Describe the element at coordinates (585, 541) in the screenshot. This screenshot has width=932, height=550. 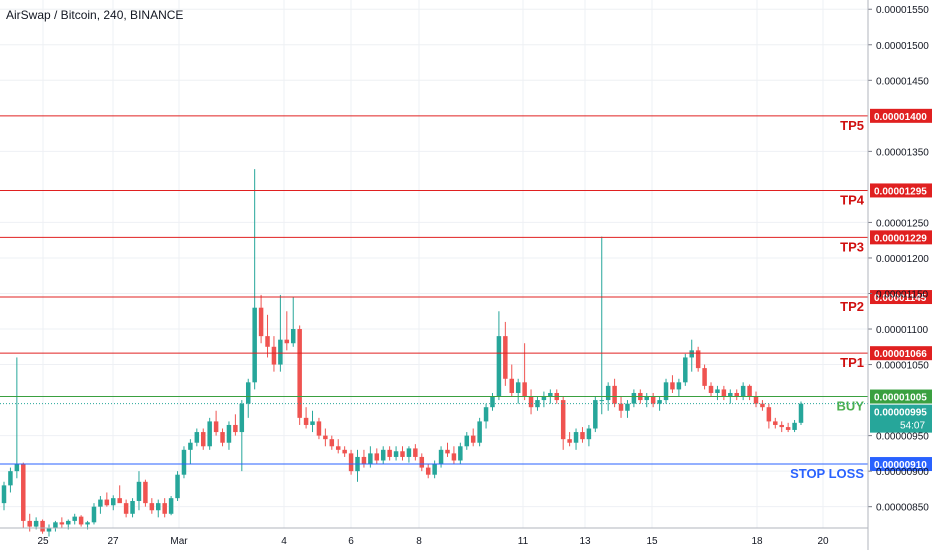
I see `x-tick-label: 13` at that location.